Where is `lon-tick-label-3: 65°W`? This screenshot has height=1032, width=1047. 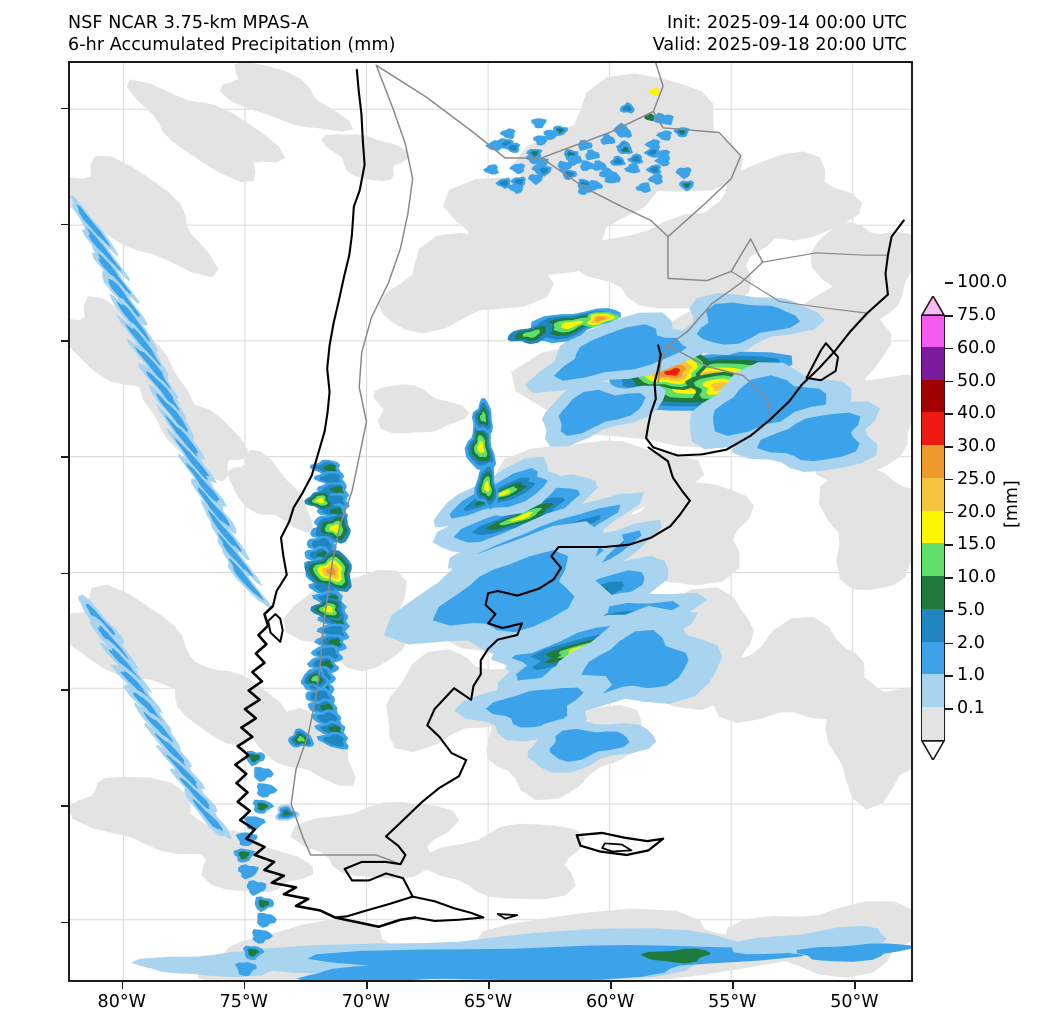
lon-tick-label-3: 65°W is located at coordinates (488, 1002).